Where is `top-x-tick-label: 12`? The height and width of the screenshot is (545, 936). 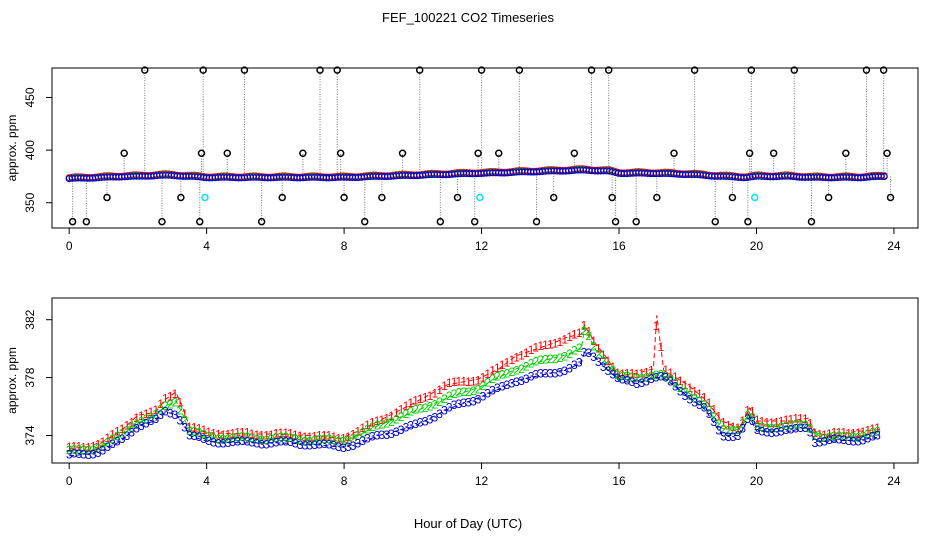
top-x-tick-label: 12 is located at coordinates (482, 246).